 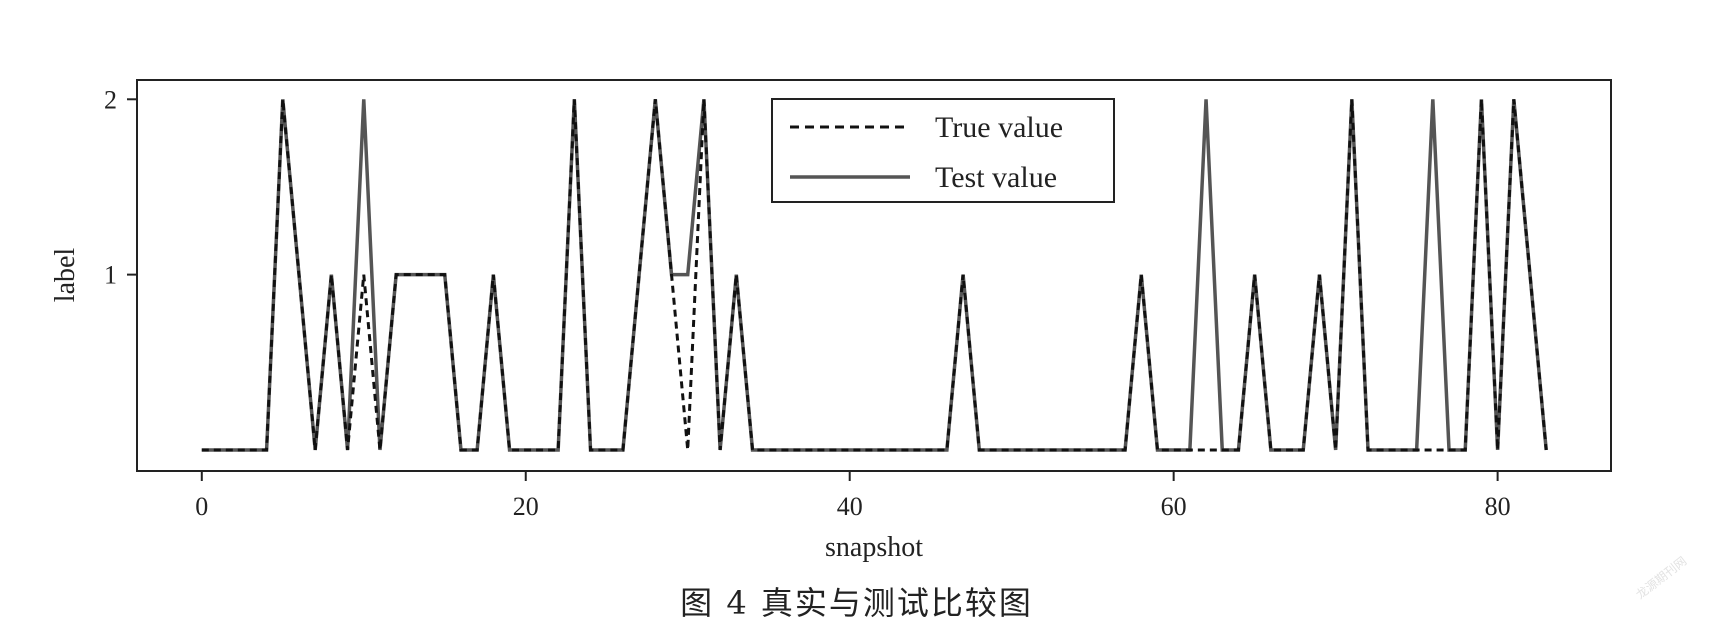 I want to click on x-tick-label: 80, so click(x=1498, y=506).